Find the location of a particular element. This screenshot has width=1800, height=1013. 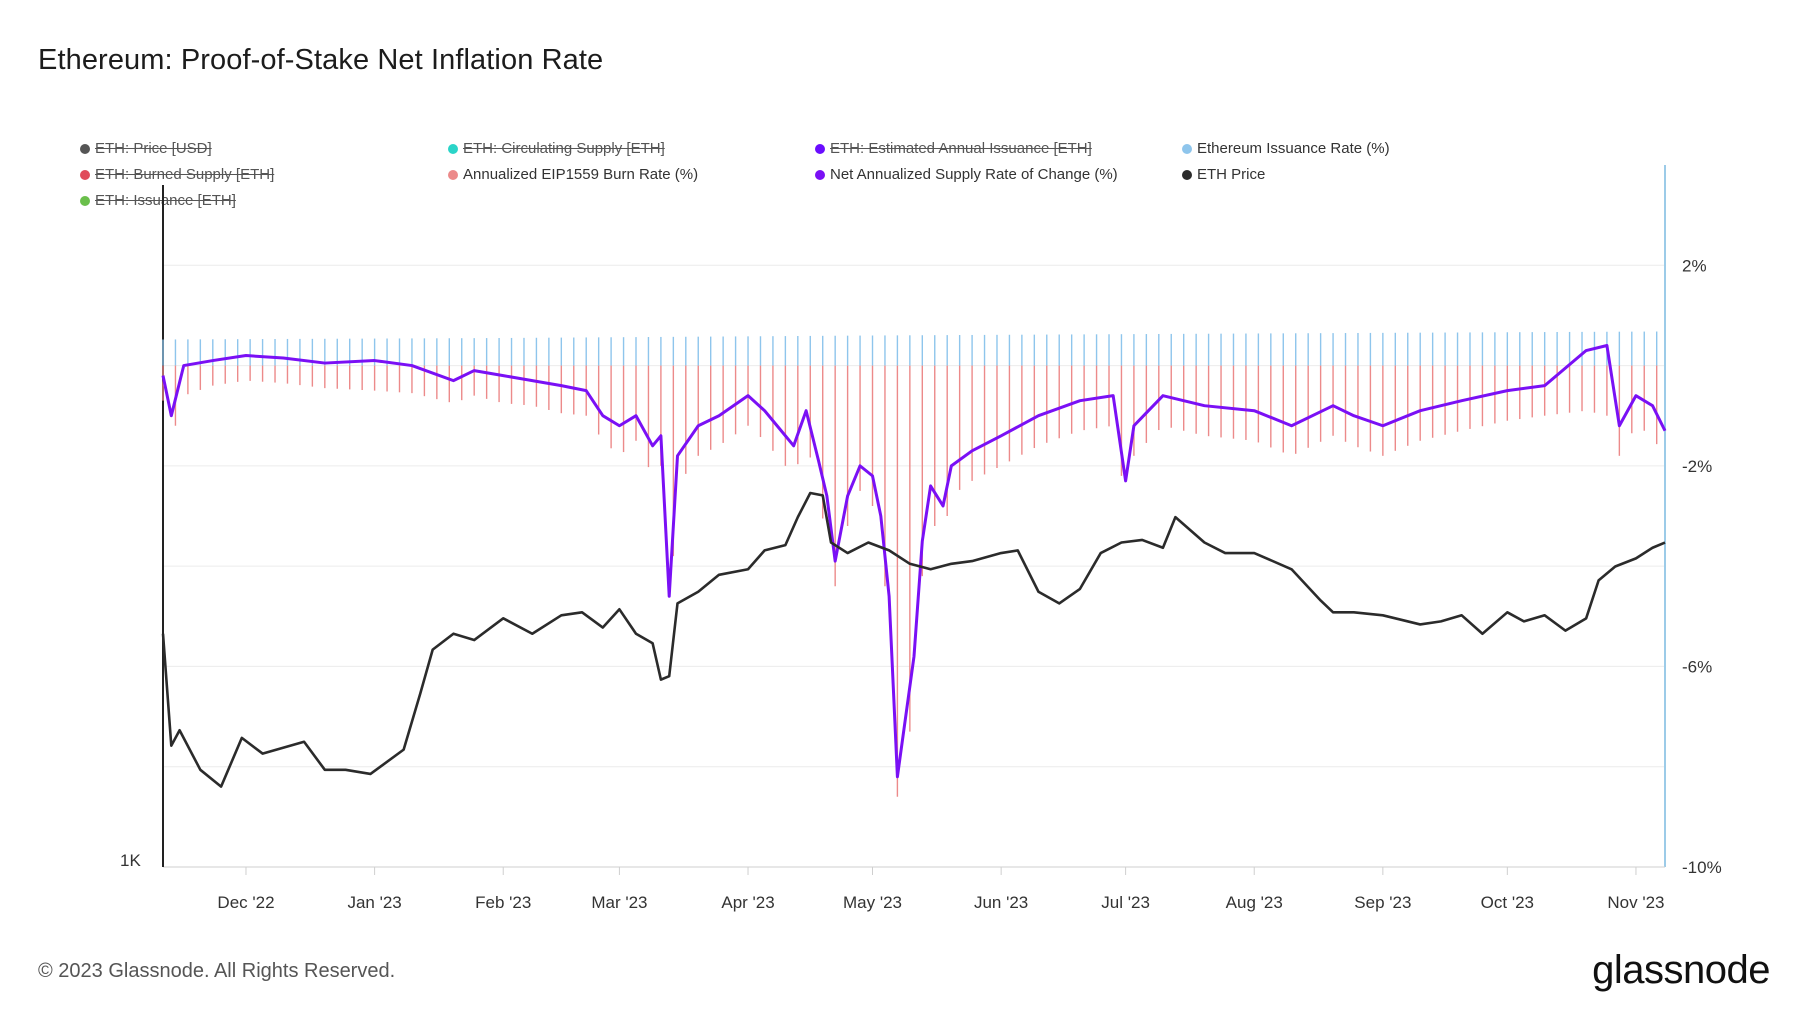

legend-item: Net Annualized Supply Rate of Change (%) is located at coordinates (966, 174).